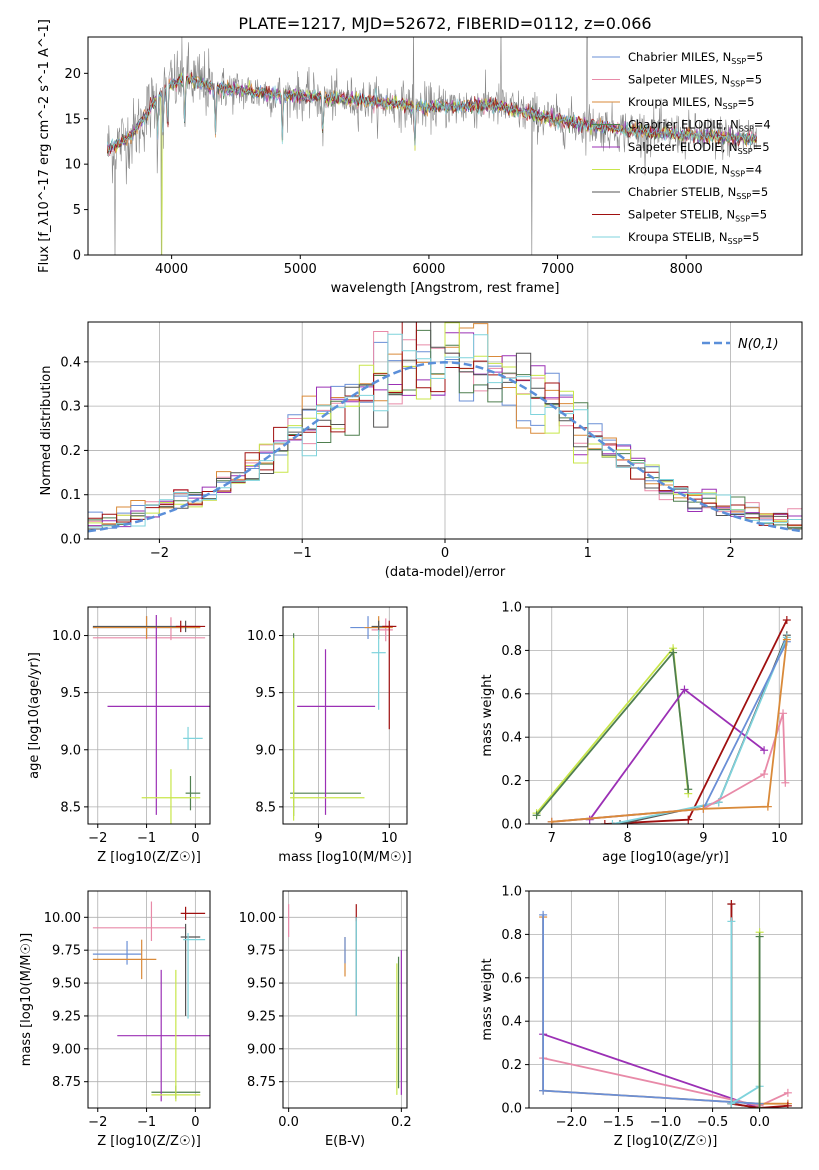  I want to click on x-tick-label: −1.5, so click(619, 1122).